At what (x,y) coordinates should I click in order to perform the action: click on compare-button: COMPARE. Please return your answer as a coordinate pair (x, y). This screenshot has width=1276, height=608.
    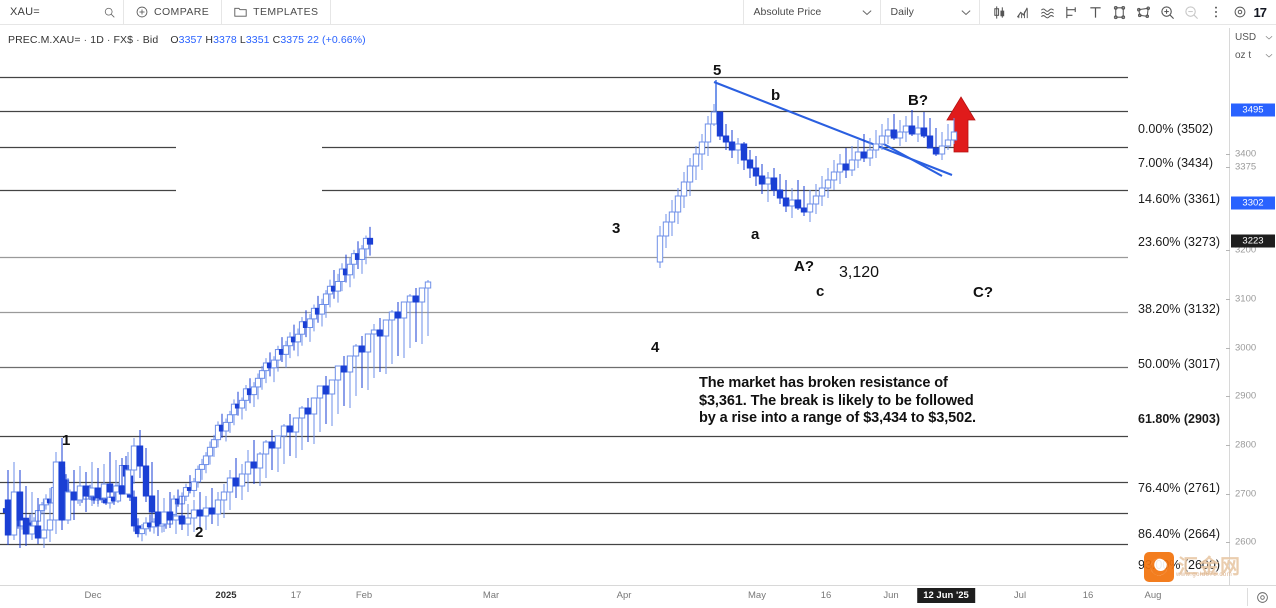
    Looking at the image, I should click on (173, 12).